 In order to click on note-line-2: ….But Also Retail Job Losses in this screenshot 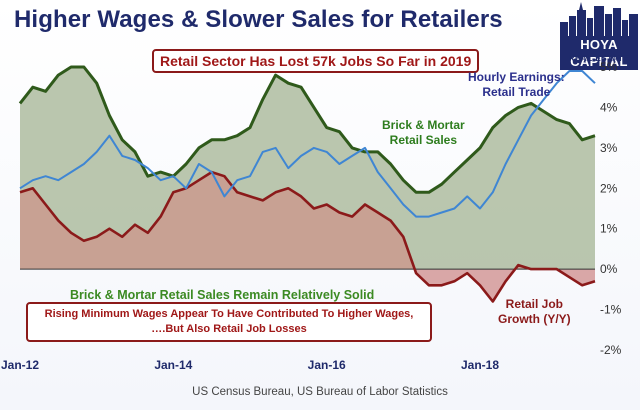, I will do `click(229, 329)`.